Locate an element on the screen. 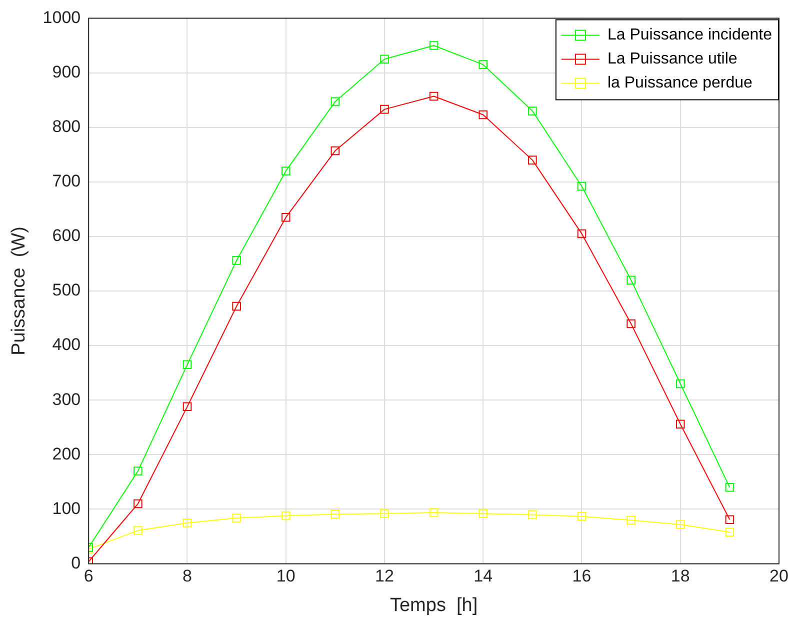  y-tick-label: 700 is located at coordinates (66, 181).